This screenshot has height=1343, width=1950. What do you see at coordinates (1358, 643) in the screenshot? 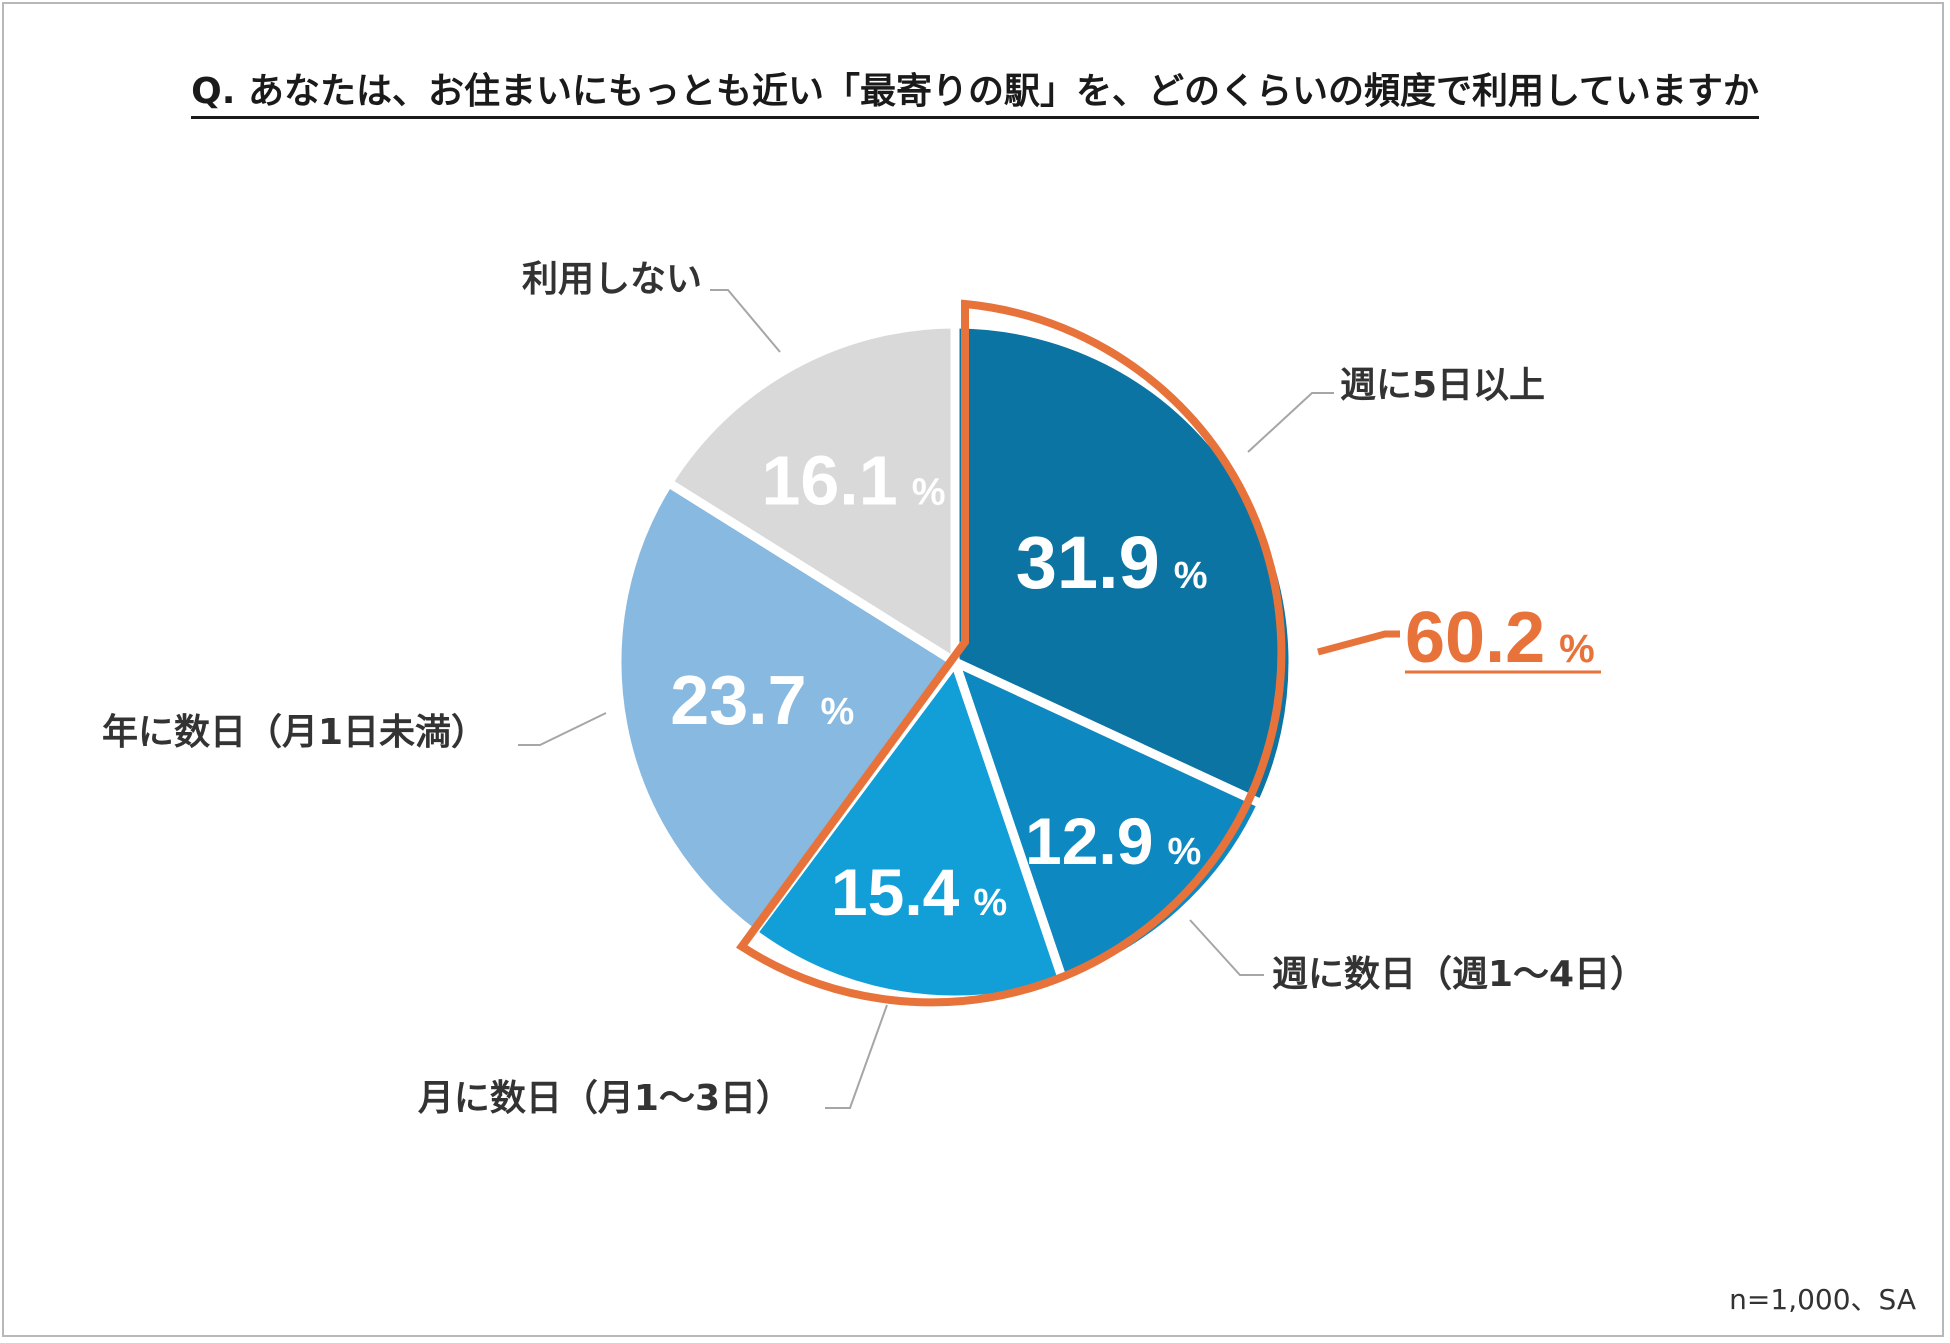
I see `highlight-leader` at bounding box center [1358, 643].